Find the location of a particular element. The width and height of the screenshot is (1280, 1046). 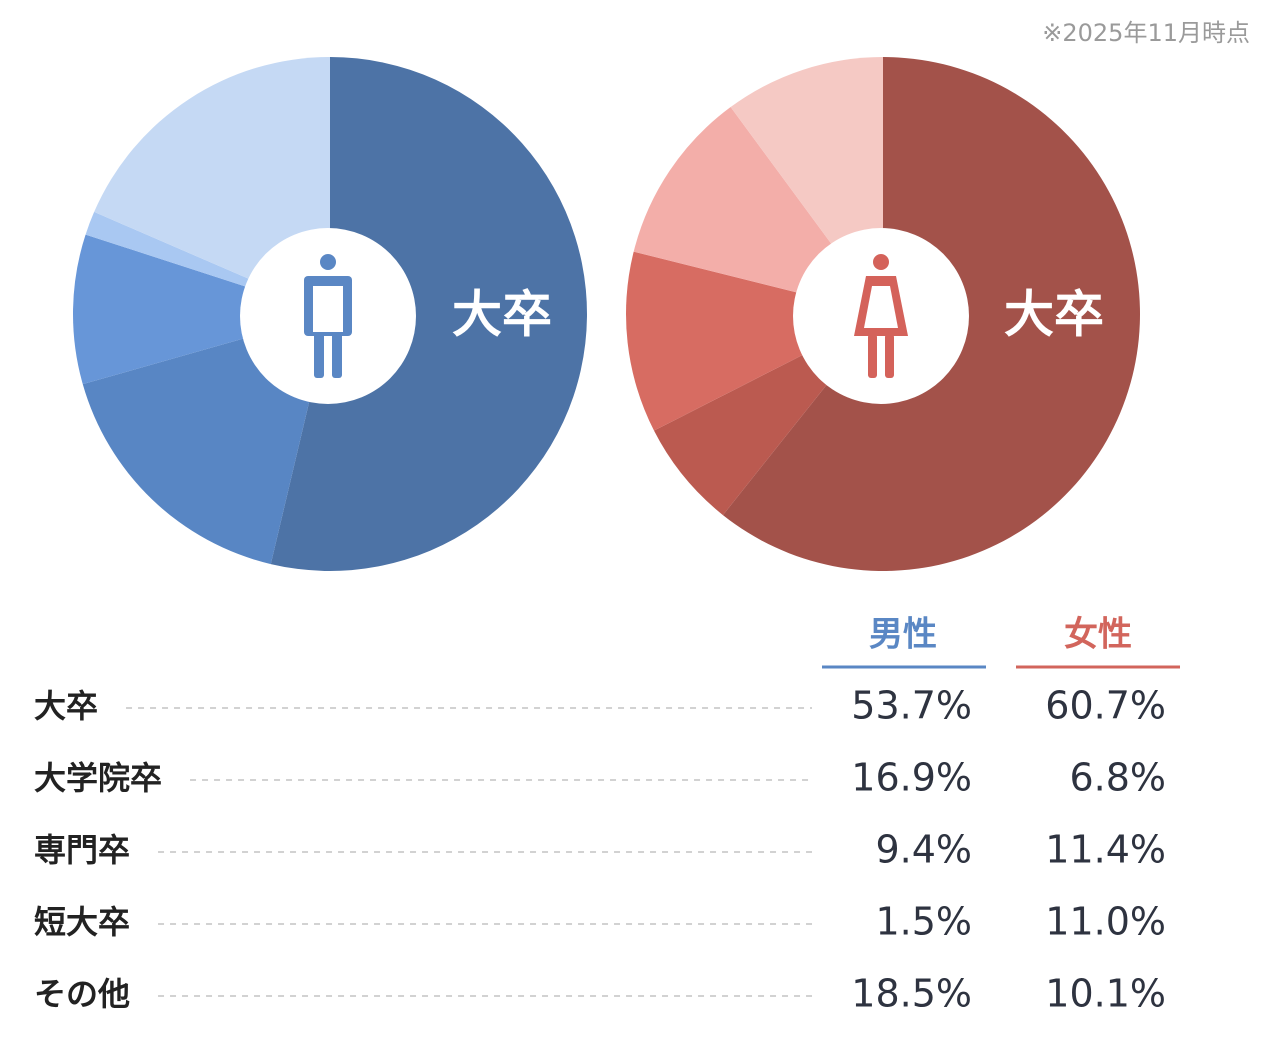

row-label: 大学院卒 is located at coordinates (98, 778).